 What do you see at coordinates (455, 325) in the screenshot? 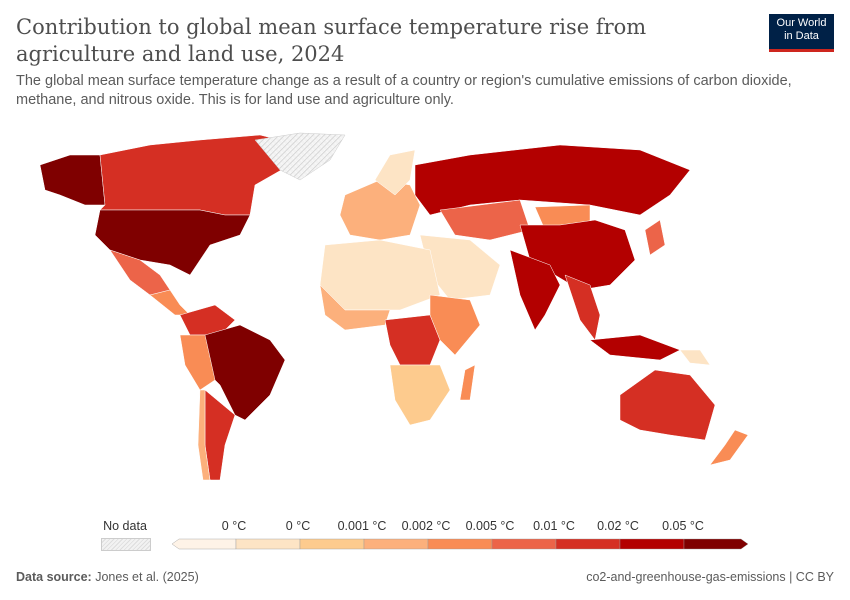
I see `region-east-africa` at bounding box center [455, 325].